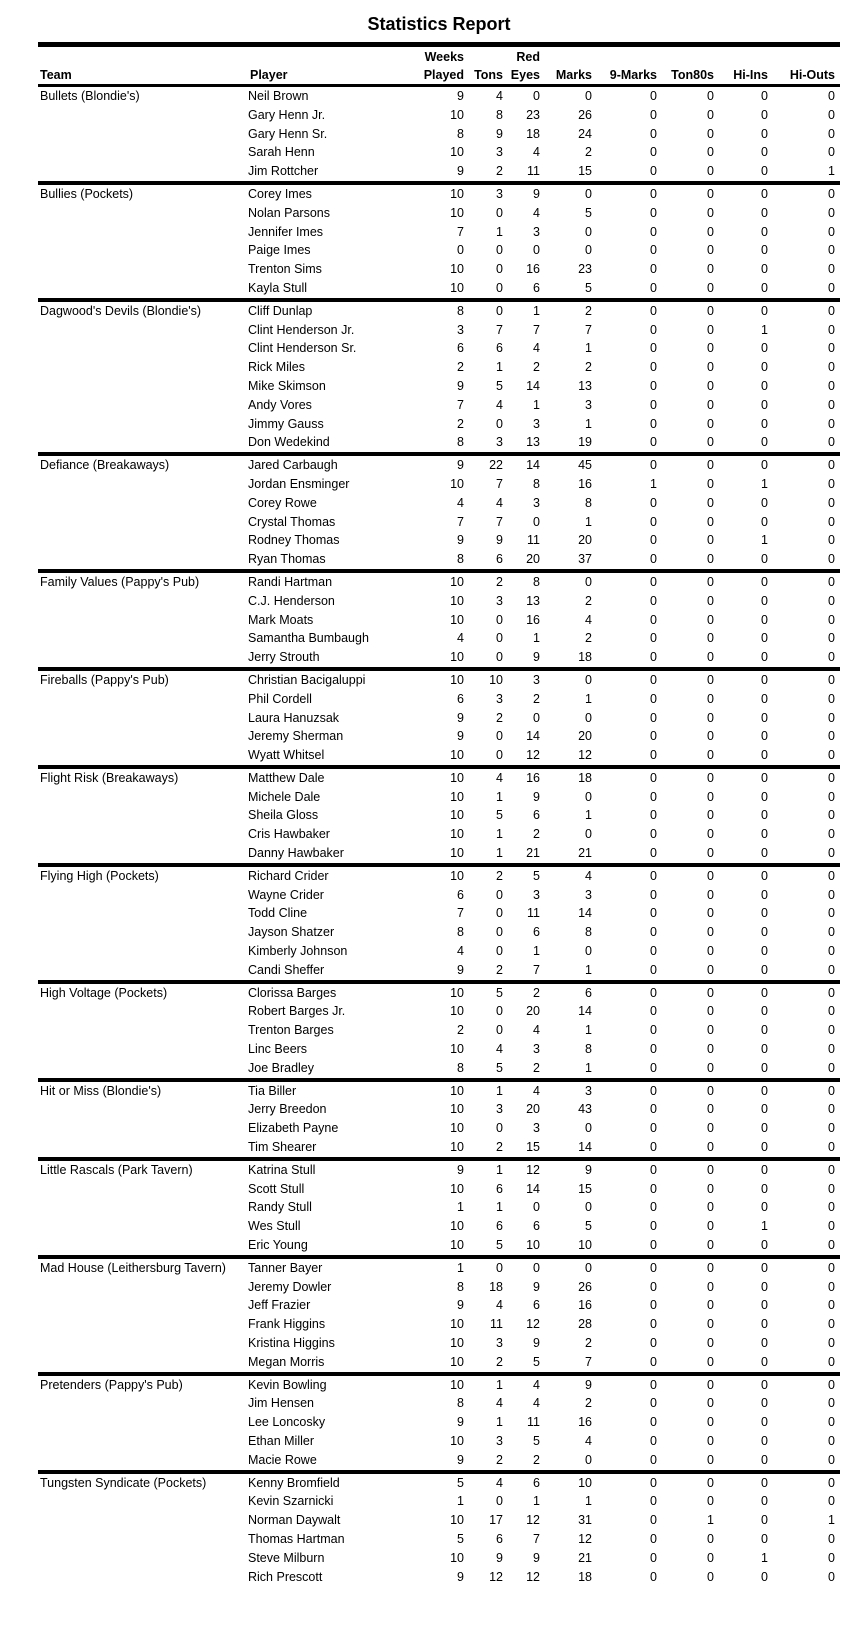 This screenshot has width=868, height=1640. Describe the element at coordinates (296, 853) in the screenshot. I see `player-name-cell: Danny Hawbaker` at that location.